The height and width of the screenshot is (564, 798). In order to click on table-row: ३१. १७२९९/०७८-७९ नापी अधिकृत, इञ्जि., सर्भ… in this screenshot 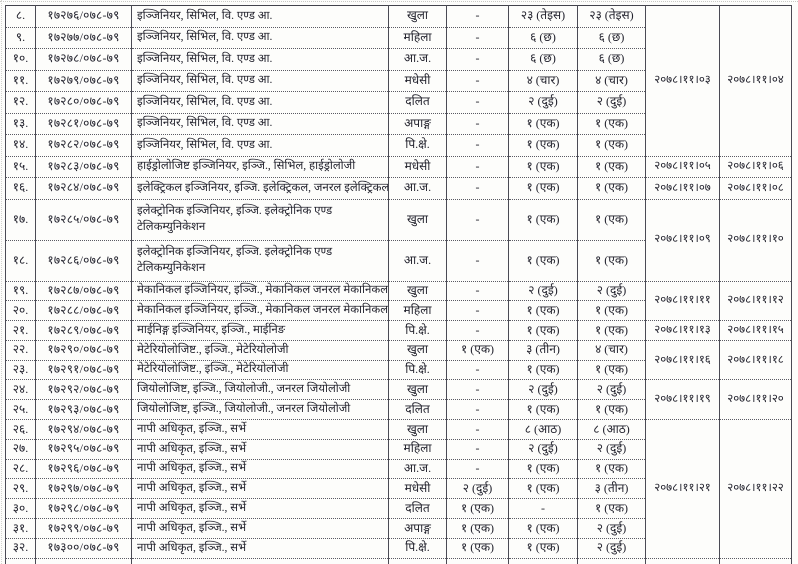, I will do `click(398, 528)`.